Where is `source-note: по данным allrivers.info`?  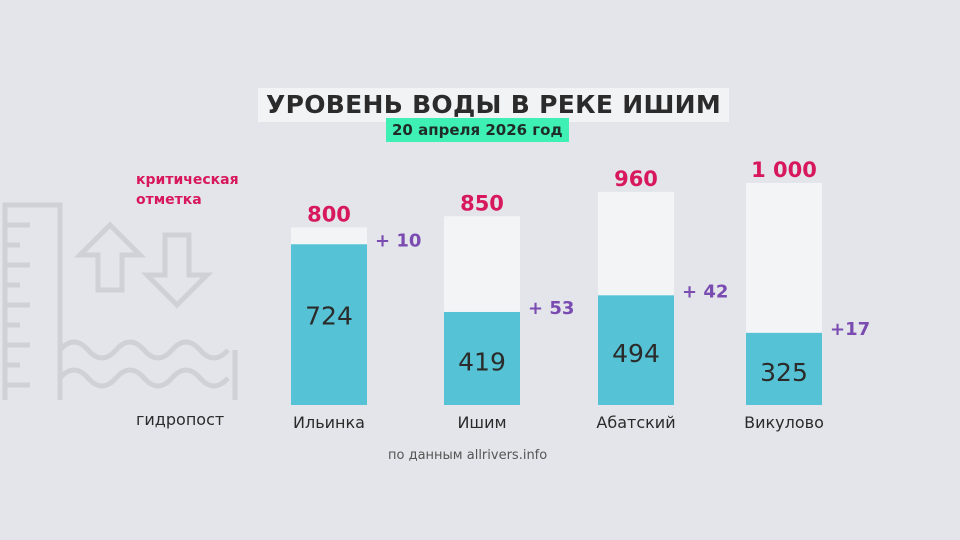
source-note: по данным allrivers.info is located at coordinates (468, 455).